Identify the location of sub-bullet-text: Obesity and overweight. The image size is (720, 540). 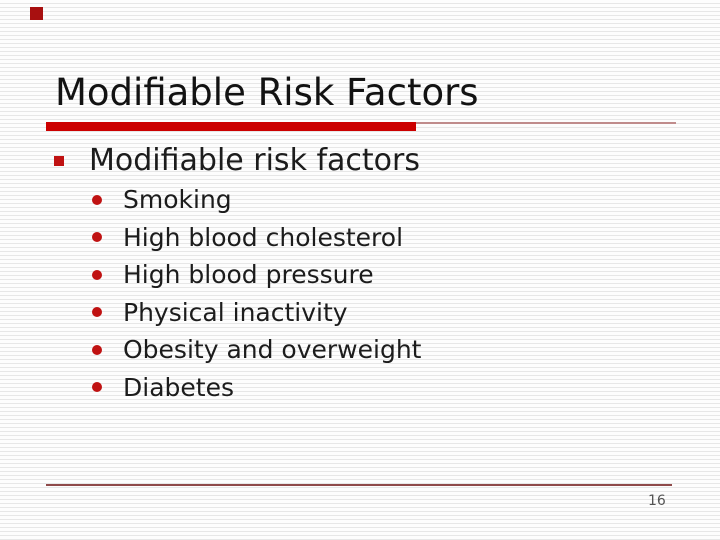
(272, 350).